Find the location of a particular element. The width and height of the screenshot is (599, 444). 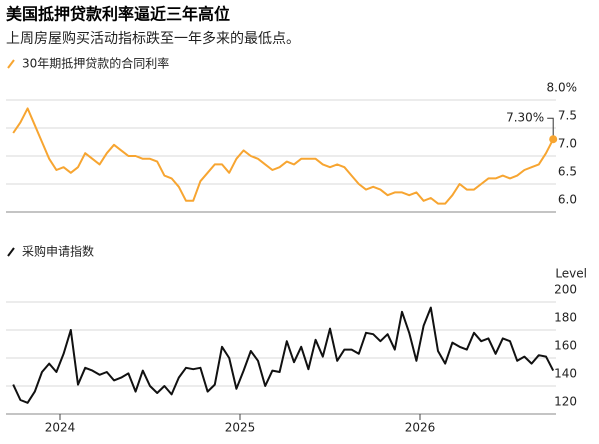

y-tick-label: 6.0 is located at coordinates (567, 200).